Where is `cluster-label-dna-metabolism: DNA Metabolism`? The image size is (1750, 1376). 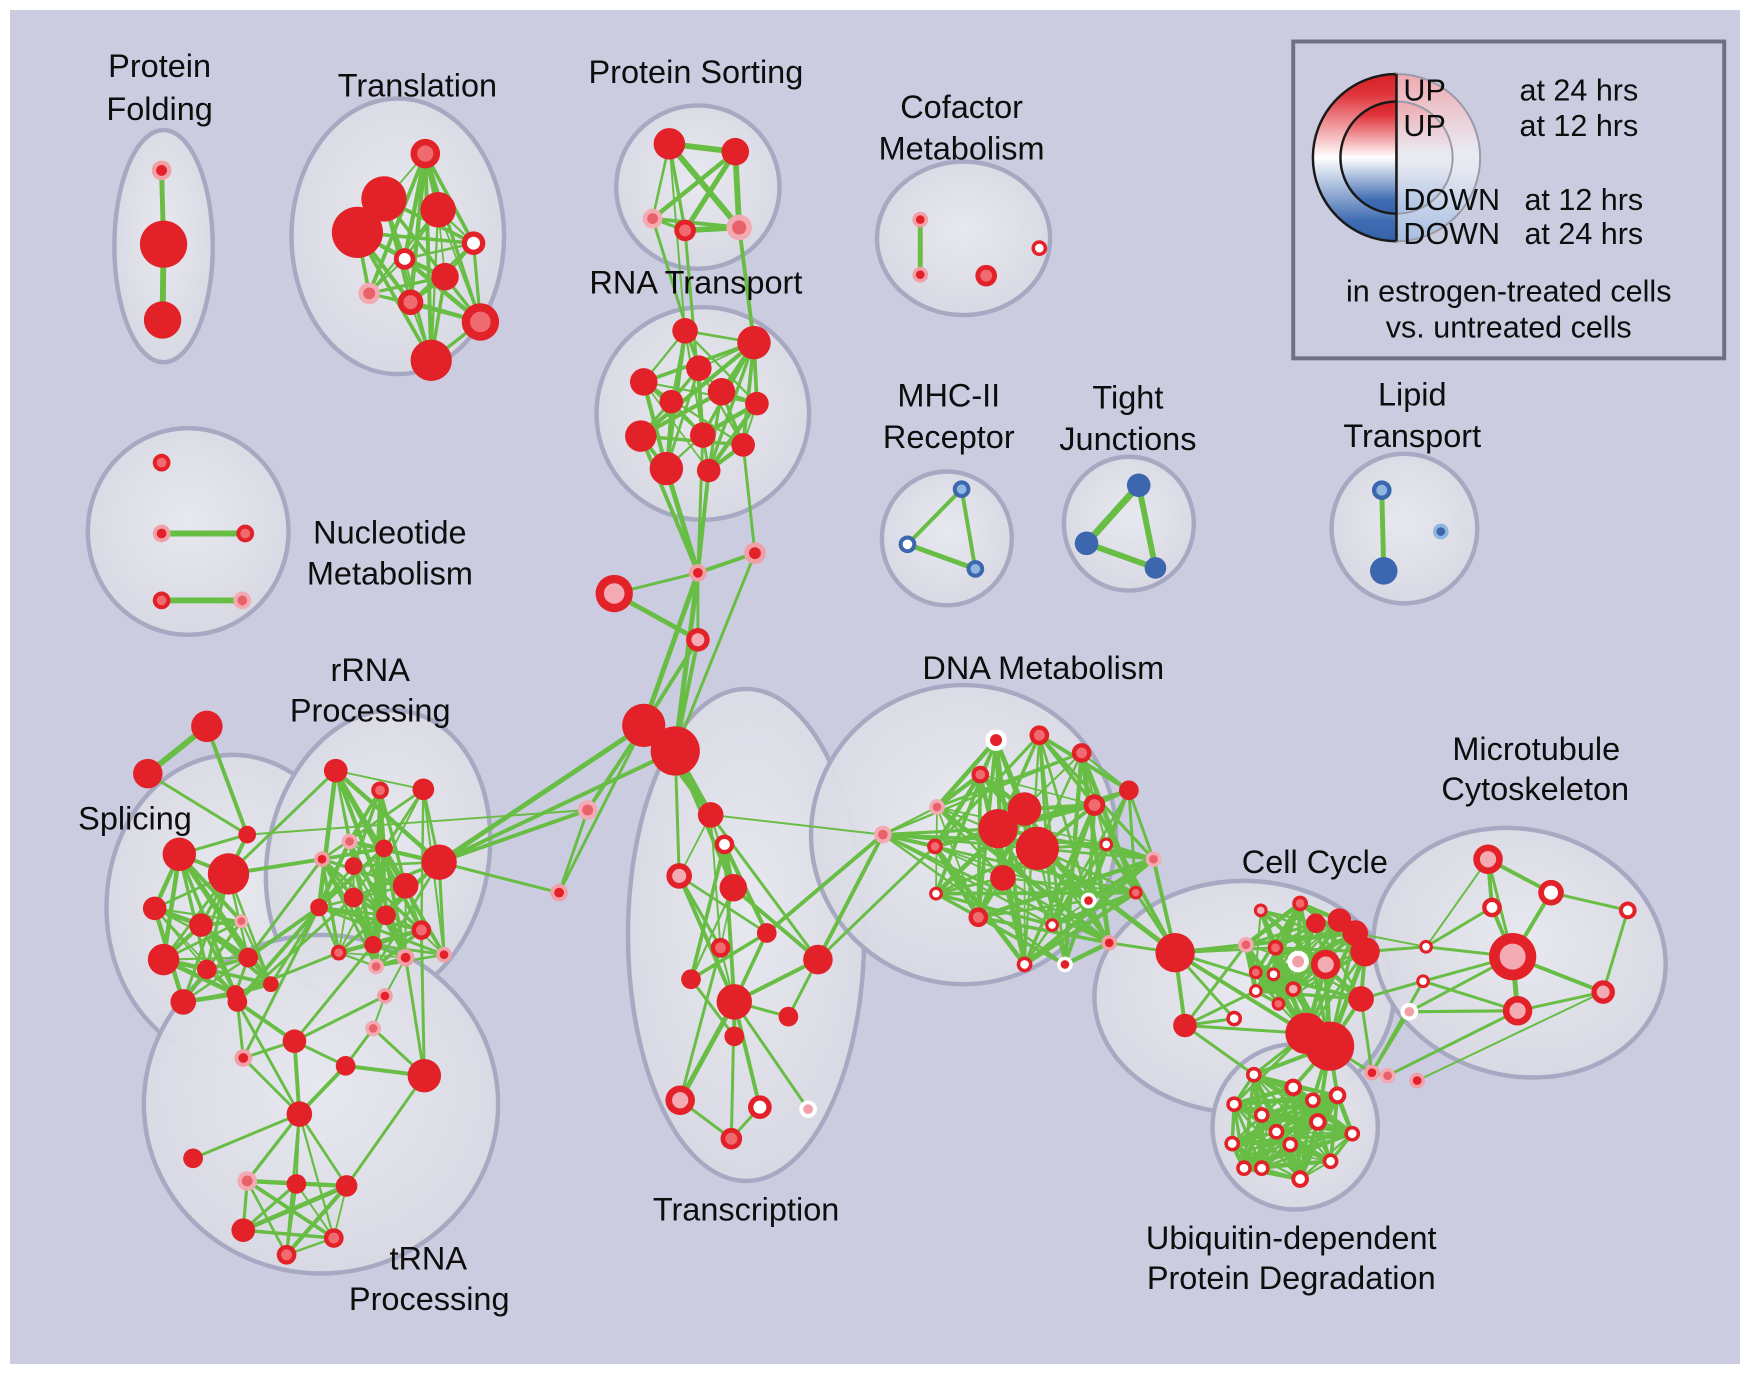
cluster-label-dna-metabolism: DNA Metabolism is located at coordinates (1043, 668).